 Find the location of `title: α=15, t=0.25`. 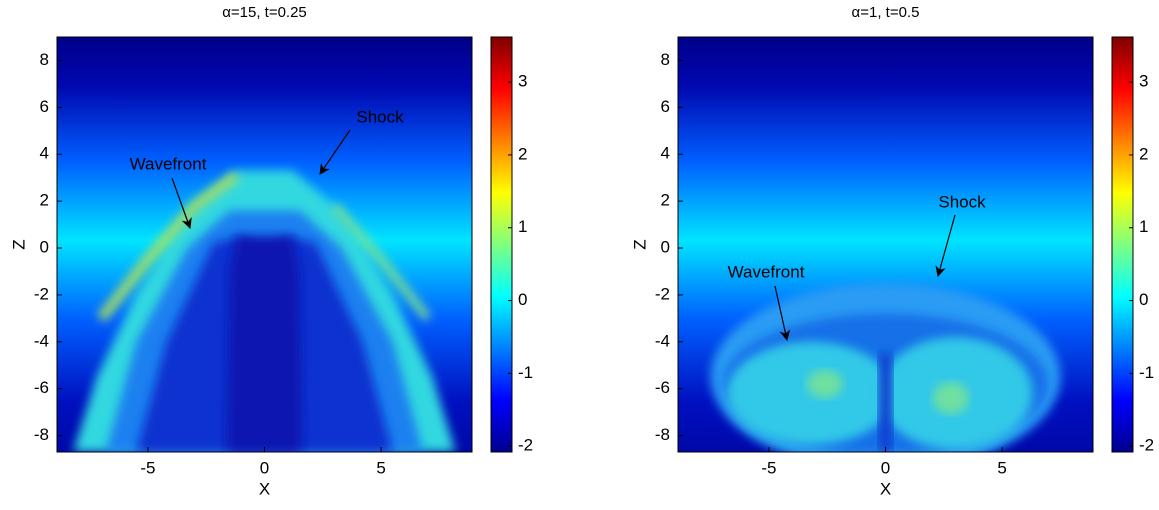

title: α=15, t=0.25 is located at coordinates (264, 12).